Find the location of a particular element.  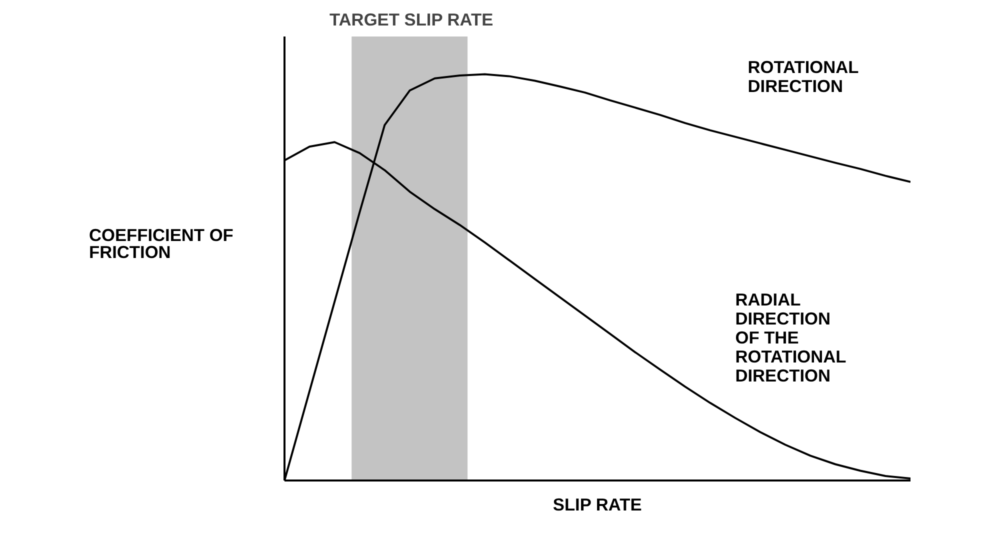

text: TARGET SLIP RATE is located at coordinates (412, 20).